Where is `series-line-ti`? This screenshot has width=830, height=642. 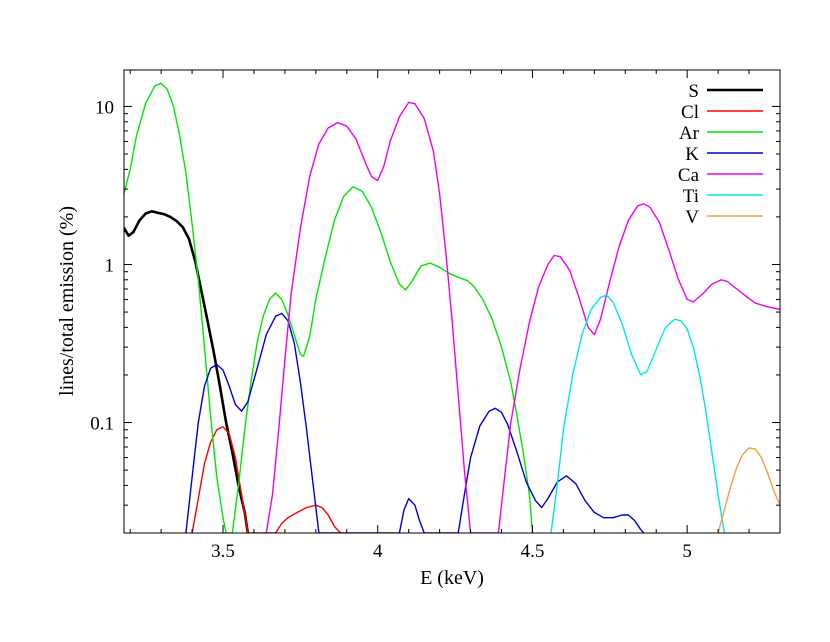
series-line-ti is located at coordinates (637, 413).